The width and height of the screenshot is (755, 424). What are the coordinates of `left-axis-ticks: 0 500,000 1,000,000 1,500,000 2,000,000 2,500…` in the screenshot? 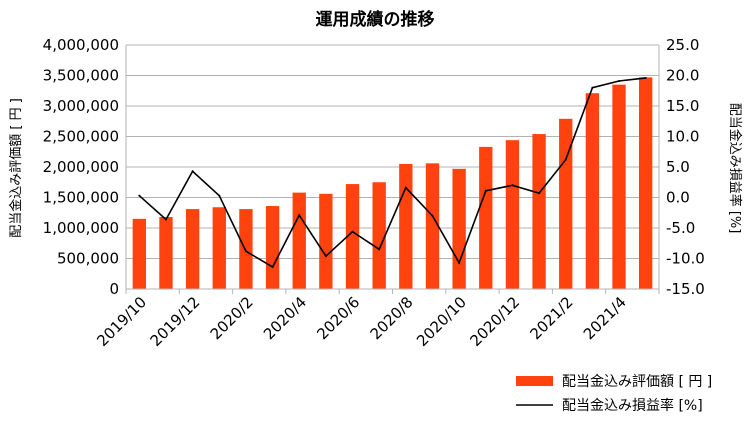 It's located at (81, 167).